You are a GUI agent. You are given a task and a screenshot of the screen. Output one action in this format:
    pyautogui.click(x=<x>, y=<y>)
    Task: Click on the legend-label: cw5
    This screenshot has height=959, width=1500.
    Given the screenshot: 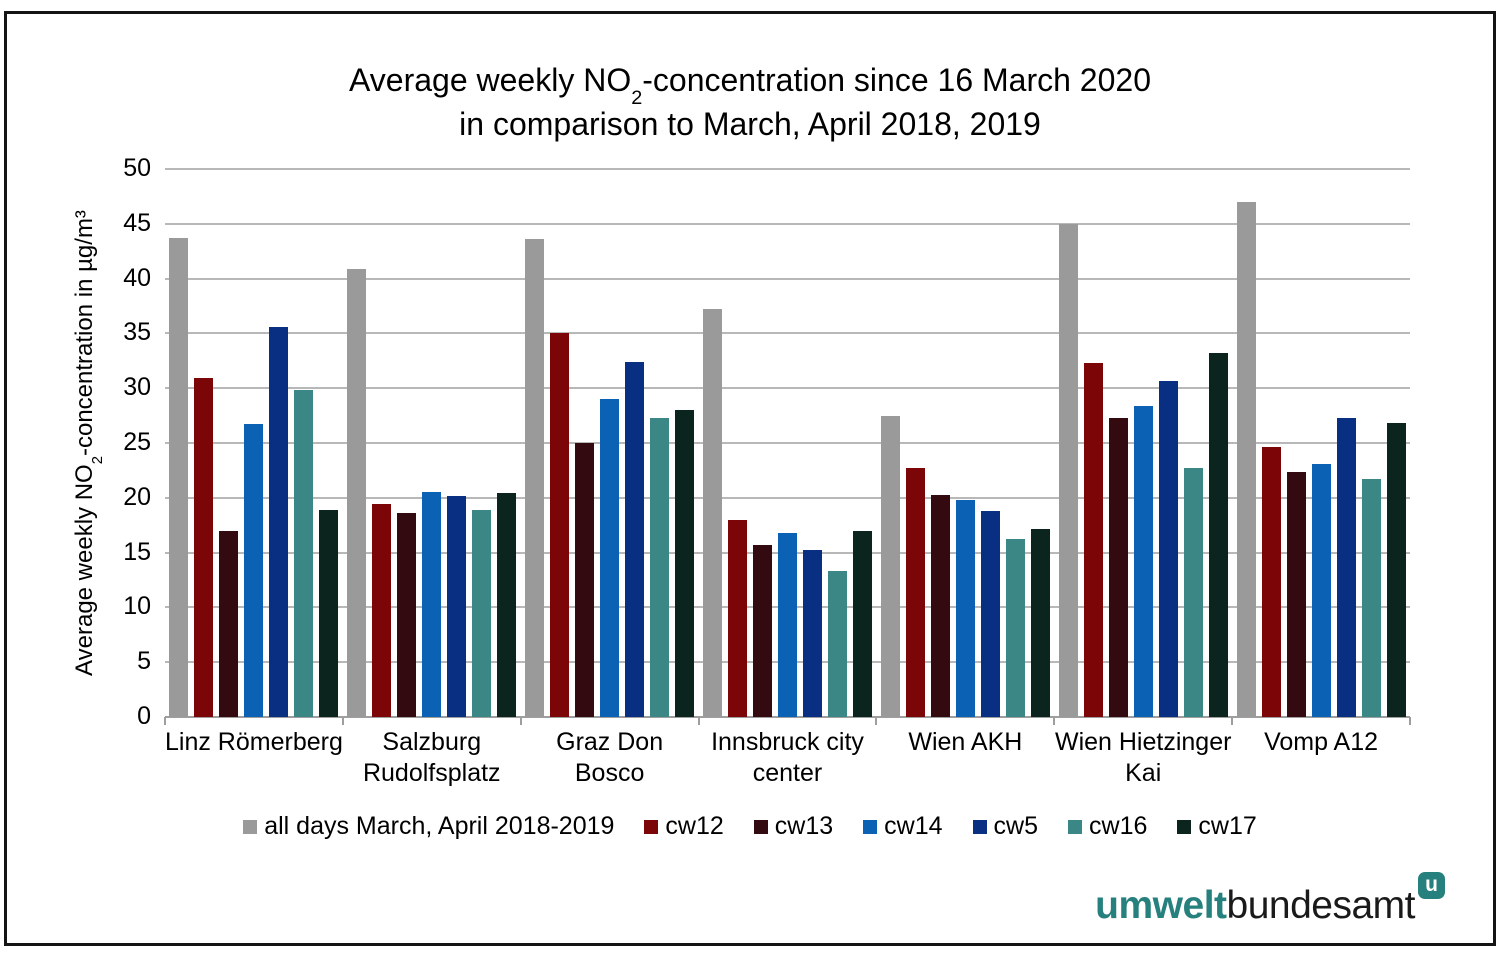 What is the action you would take?
    pyautogui.click(x=1016, y=826)
    